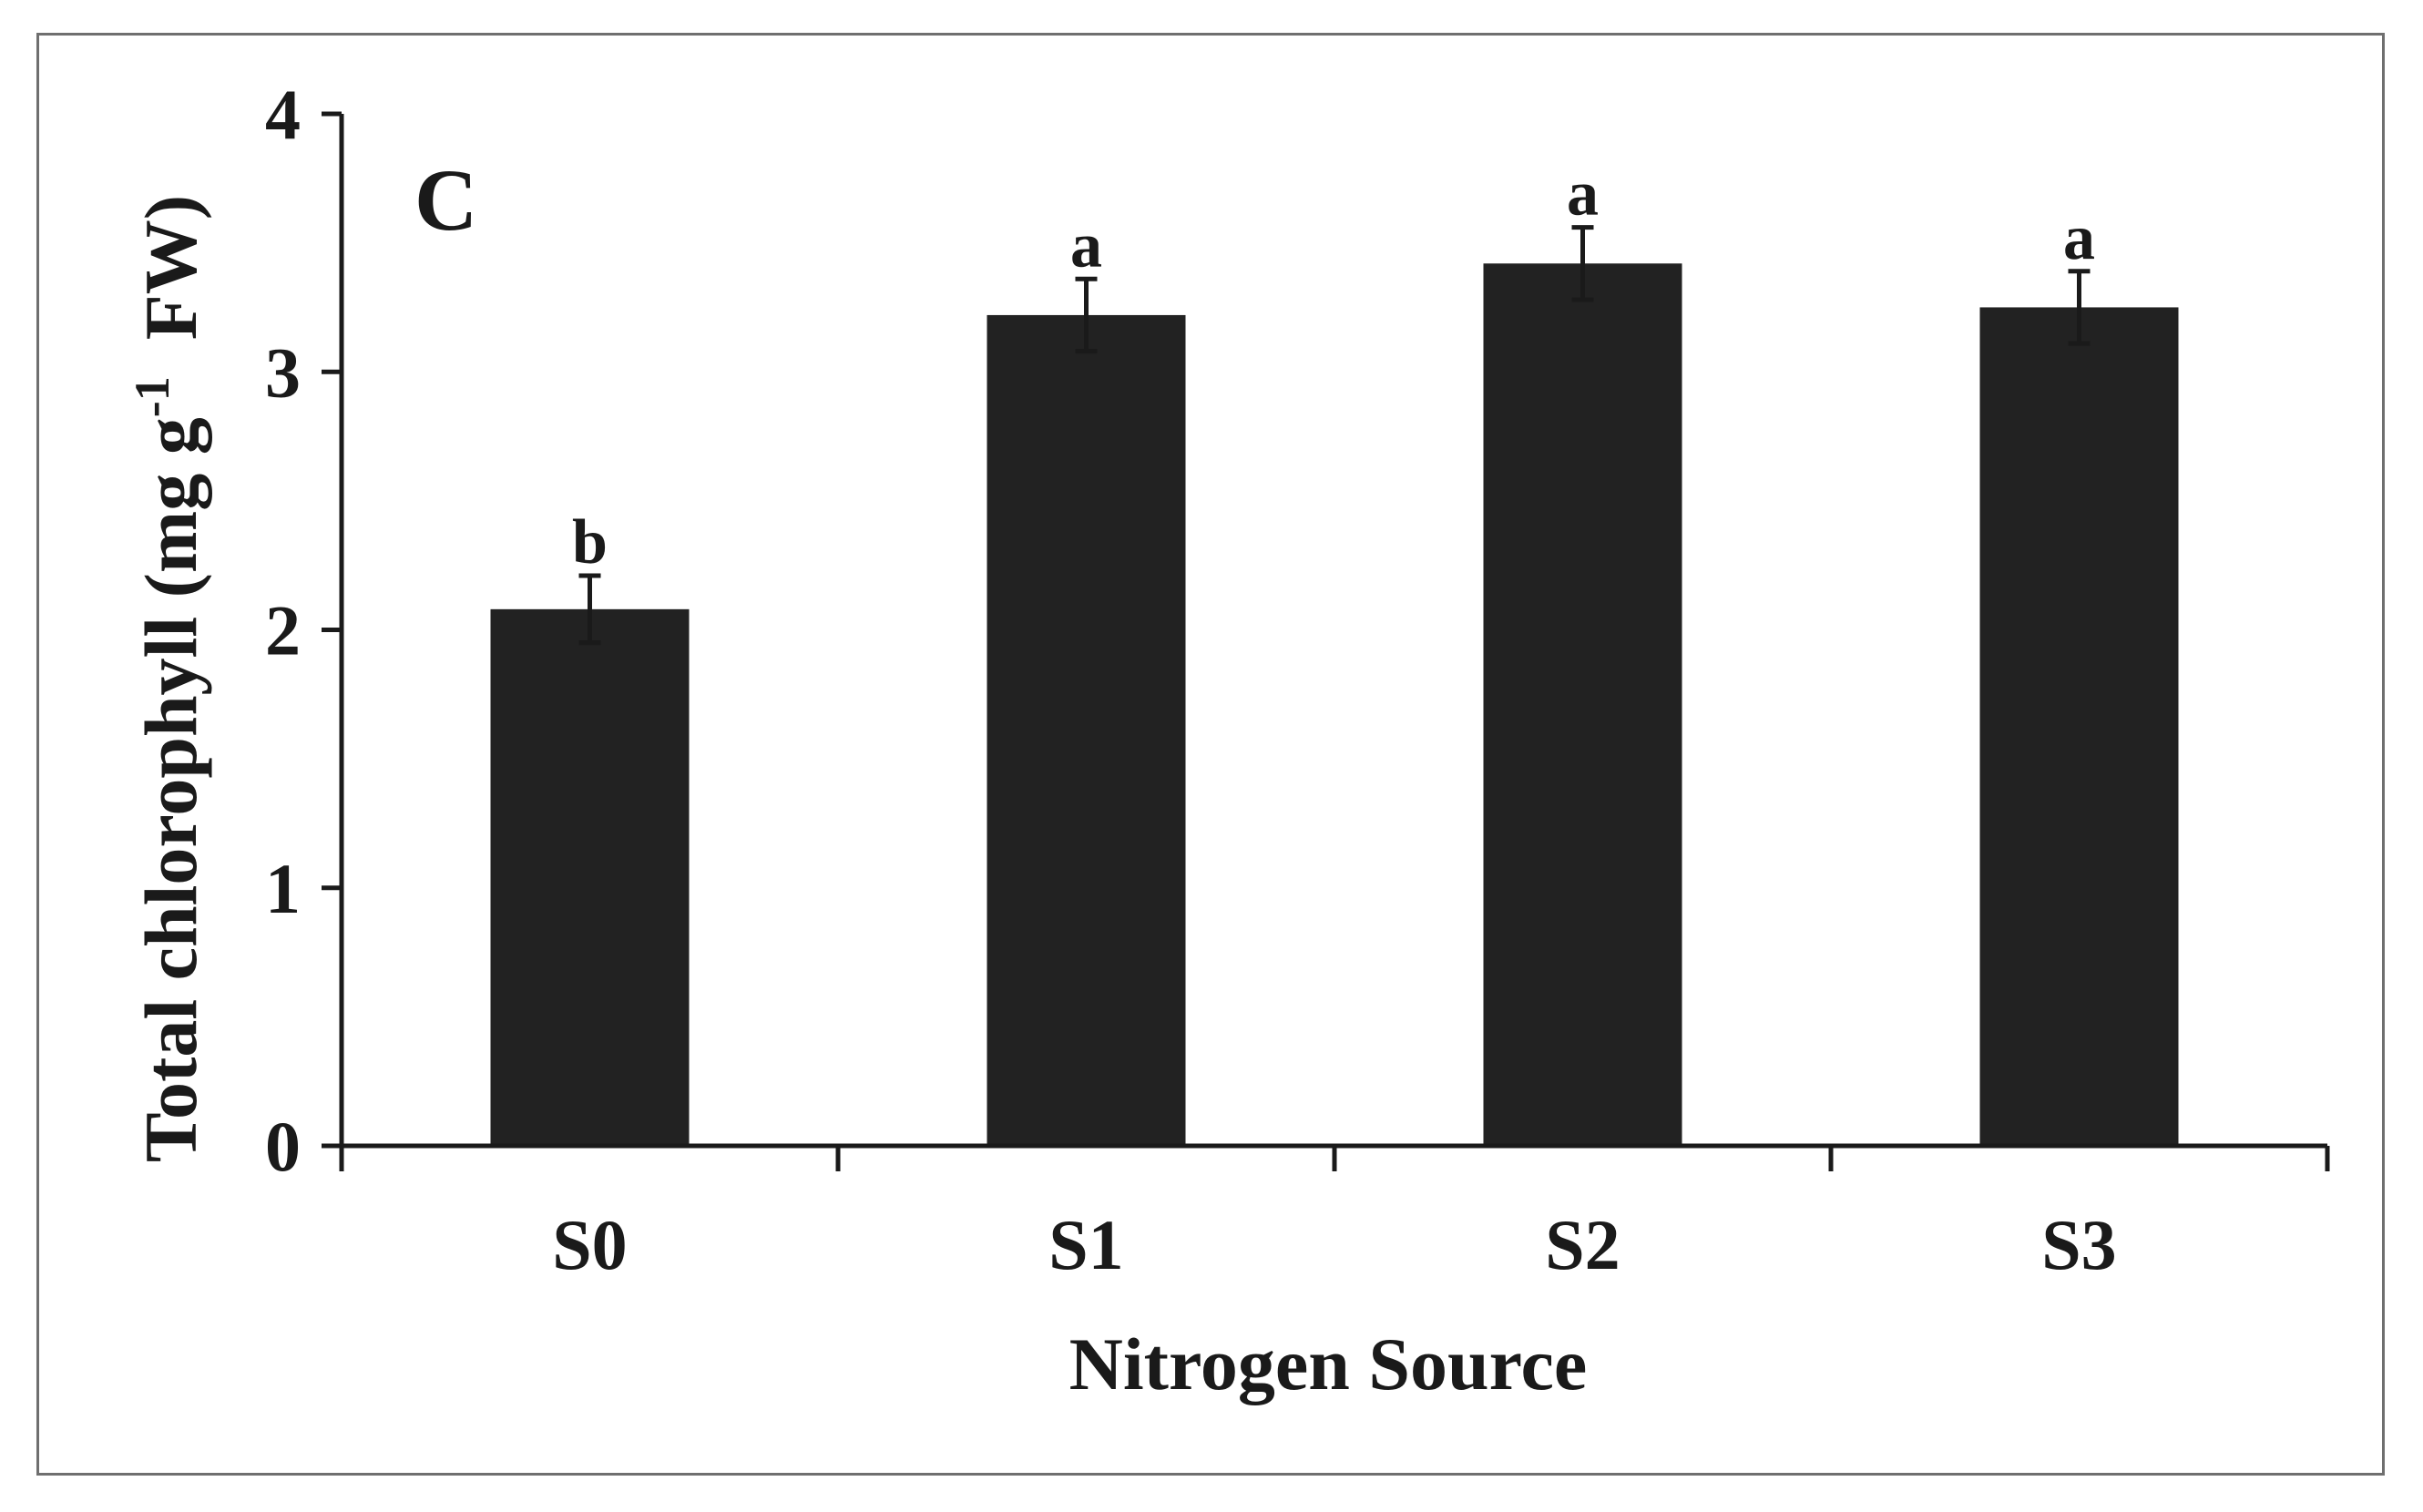 Image resolution: width=2423 pixels, height=1512 pixels. What do you see at coordinates (1583, 704) in the screenshot?
I see `bar-s2` at bounding box center [1583, 704].